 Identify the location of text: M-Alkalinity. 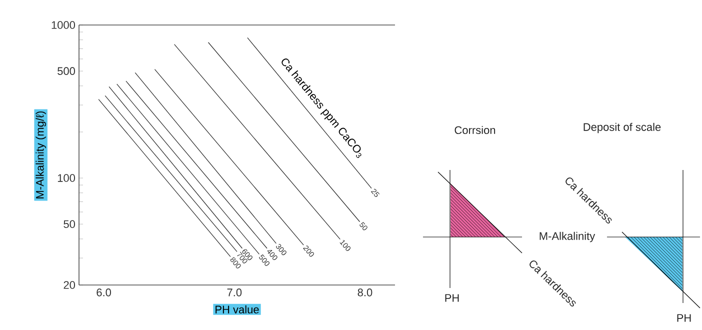
(568, 237).